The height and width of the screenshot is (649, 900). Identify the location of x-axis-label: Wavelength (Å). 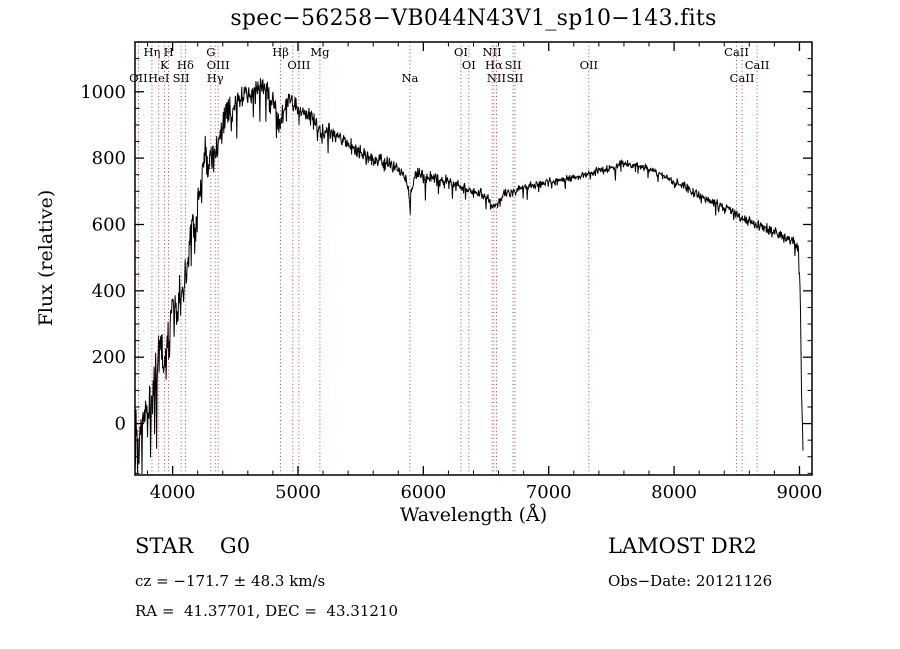
(473, 515).